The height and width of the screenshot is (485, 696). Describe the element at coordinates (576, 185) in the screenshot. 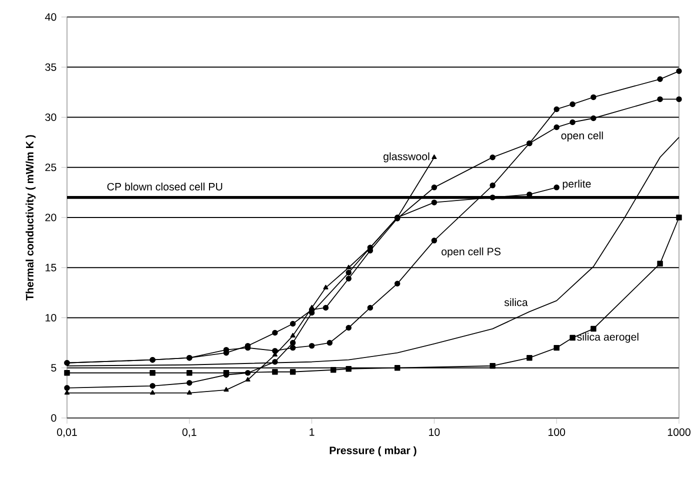

I see `series-label: perlite` at that location.